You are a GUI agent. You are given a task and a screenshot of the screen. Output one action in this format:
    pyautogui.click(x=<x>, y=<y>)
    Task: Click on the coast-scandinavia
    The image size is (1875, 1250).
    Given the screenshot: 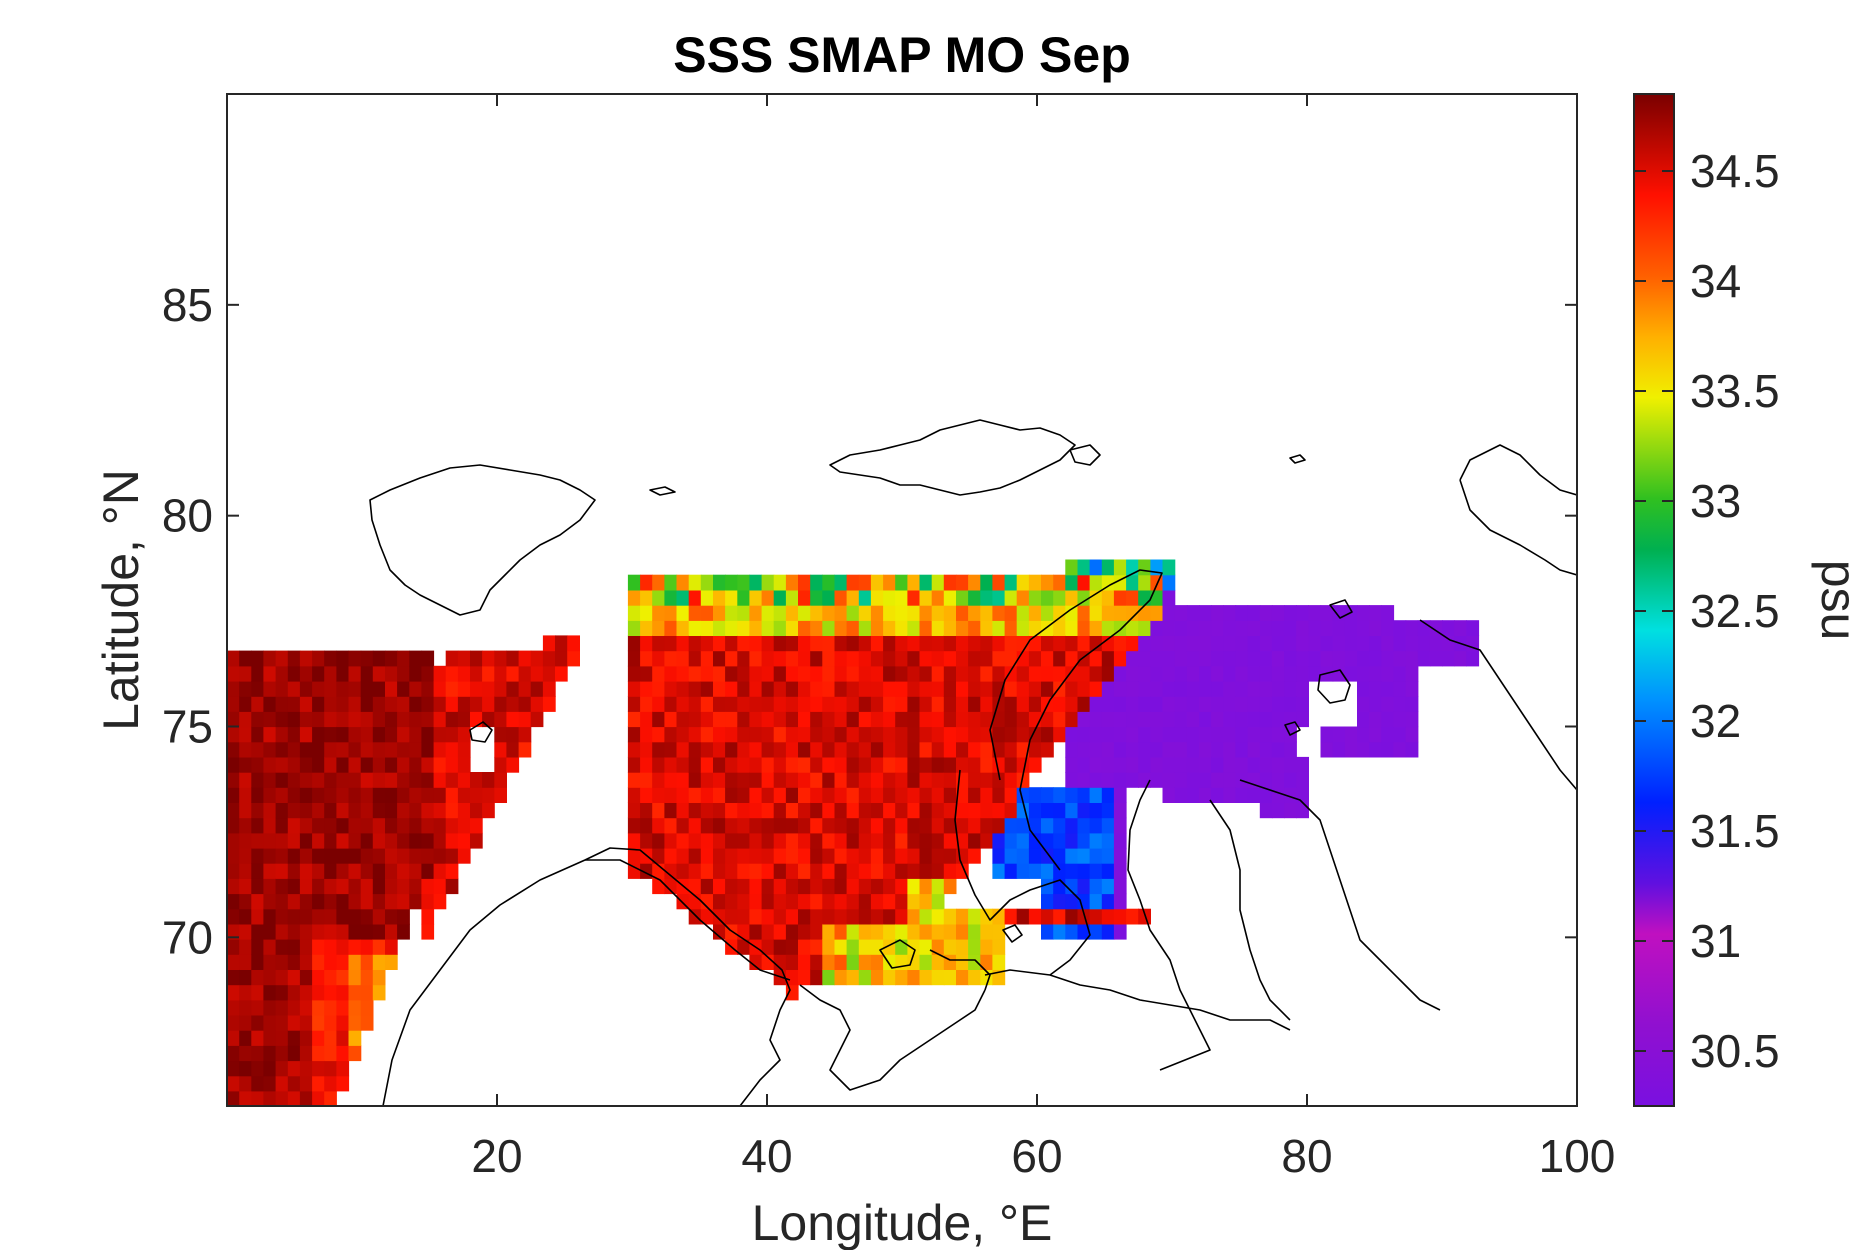 What is the action you would take?
    pyautogui.click(x=586, y=976)
    